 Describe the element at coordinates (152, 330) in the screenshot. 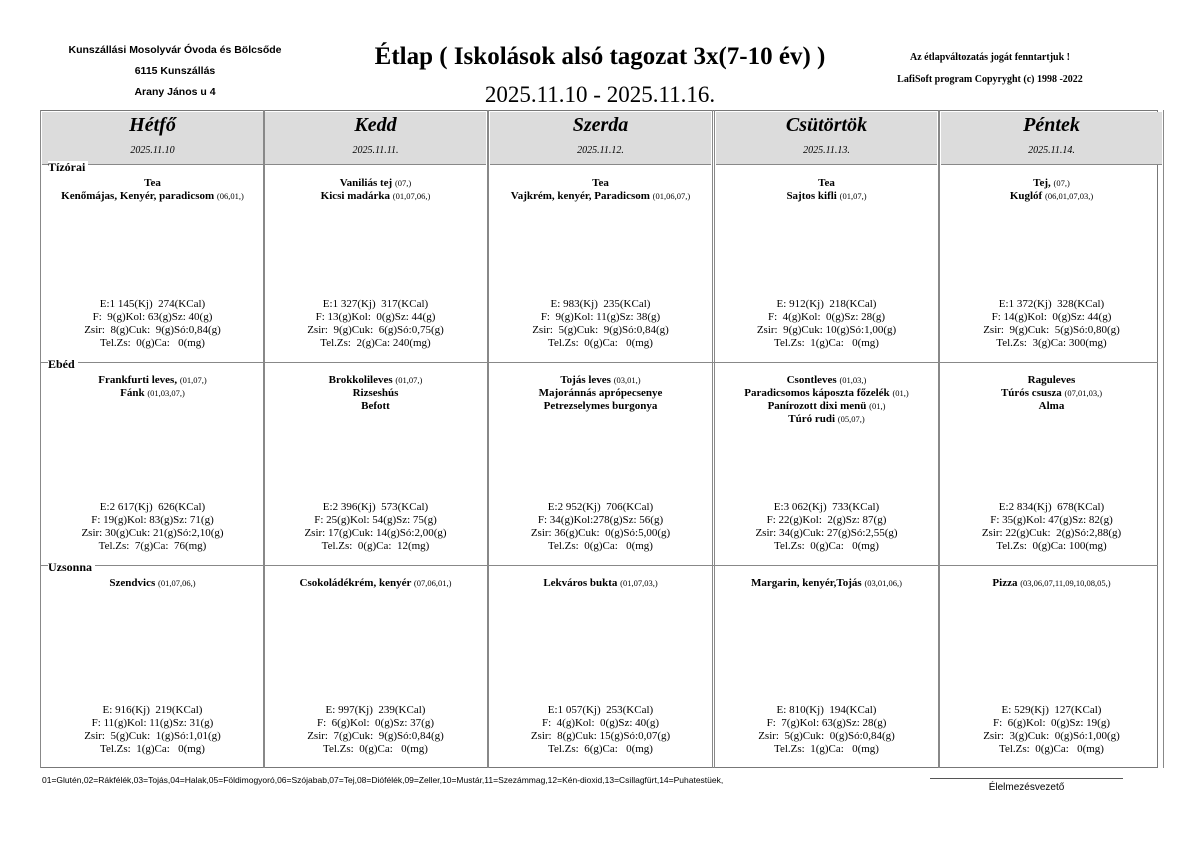

I see `nutrition-line: Zsir: 8(g)Cuk: 9(g)Só:0,84(g)` at that location.